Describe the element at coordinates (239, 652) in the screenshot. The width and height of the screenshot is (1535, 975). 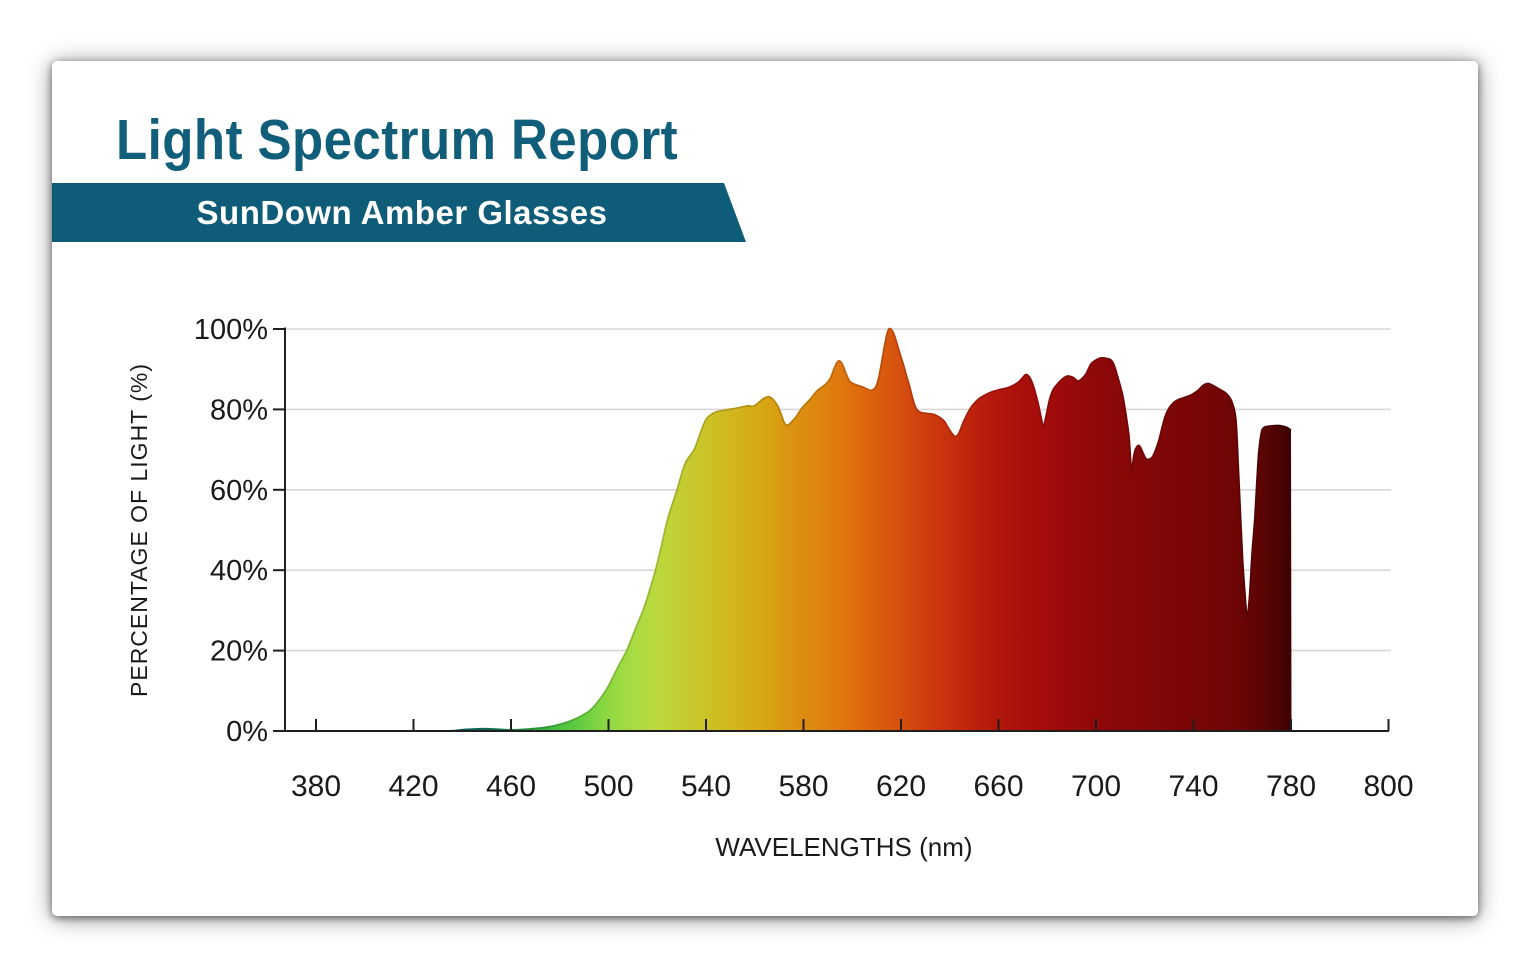
I see `svg-text: 20%` at that location.